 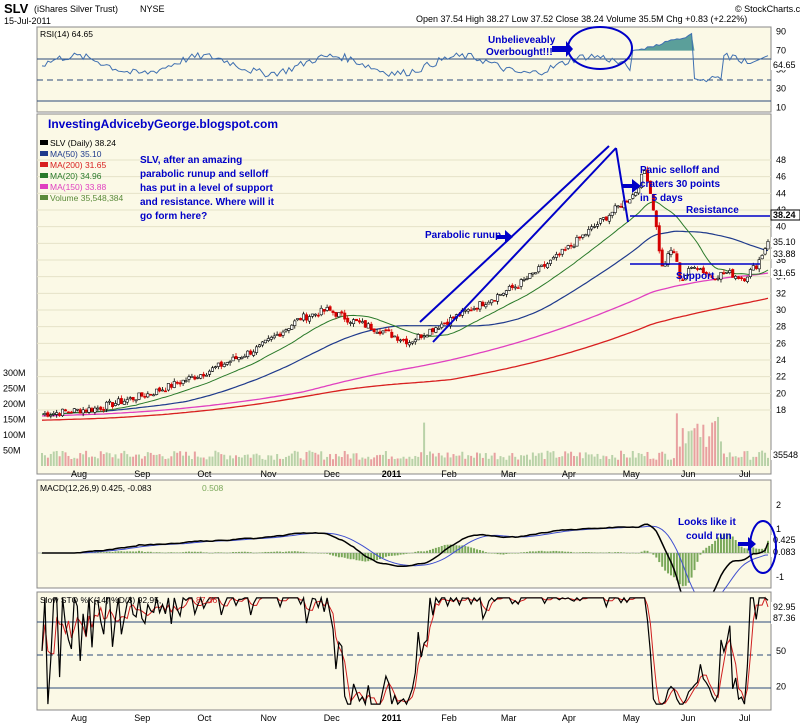 What do you see at coordinates (781, 227) in the screenshot?
I see `price-tick-label: 40` at bounding box center [781, 227].